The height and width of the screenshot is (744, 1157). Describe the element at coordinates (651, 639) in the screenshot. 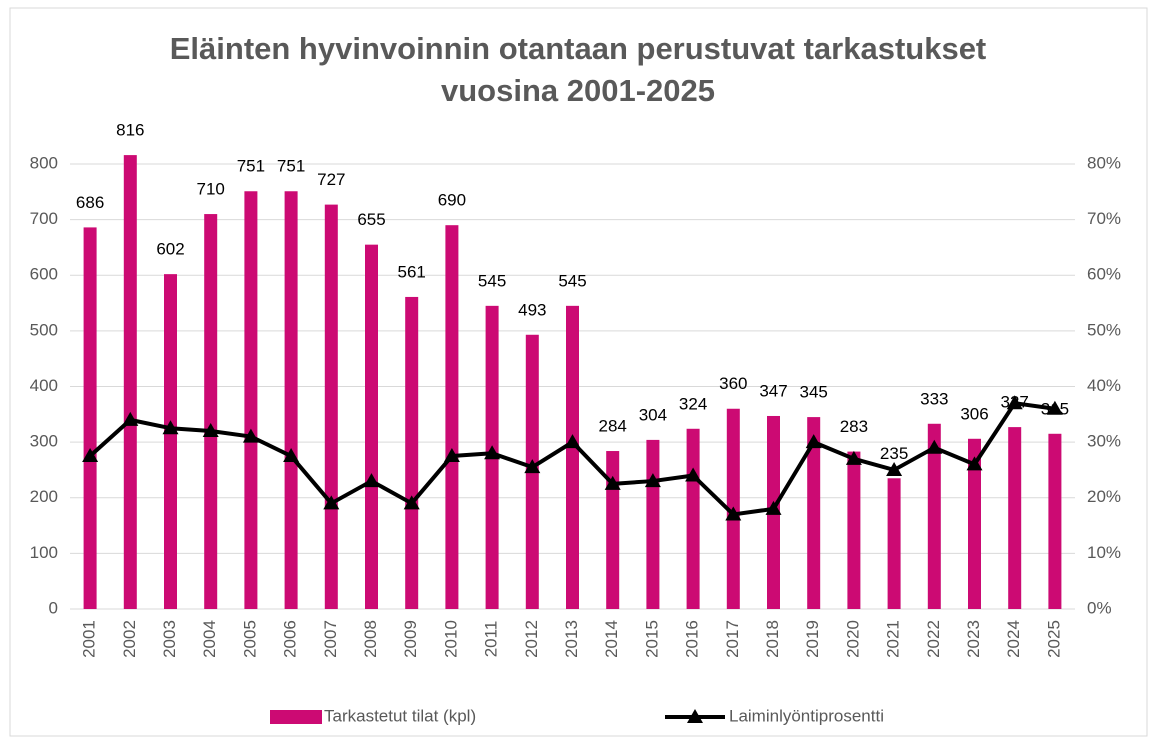

I see `x-tick-label: 2015` at that location.